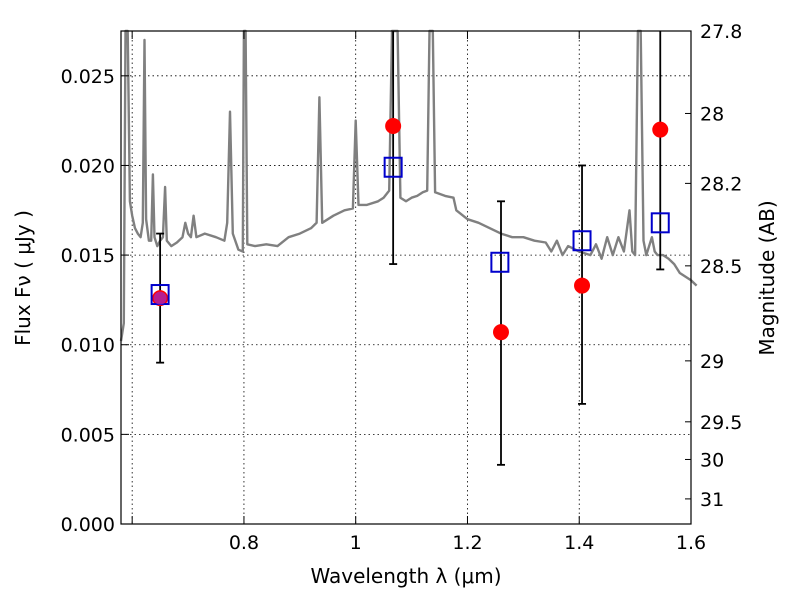  I want to click on y2-tick-label-6: 30, so click(712, 460).